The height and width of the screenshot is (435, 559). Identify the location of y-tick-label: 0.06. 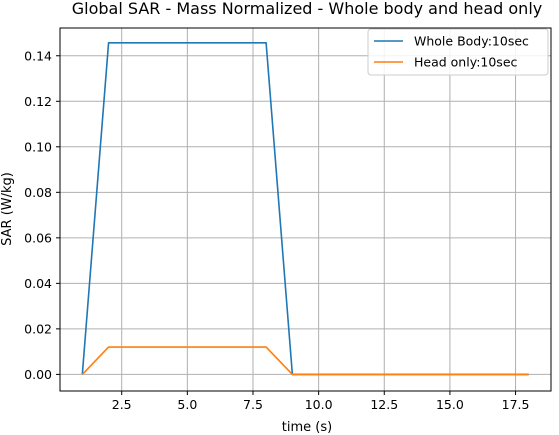
(38, 237).